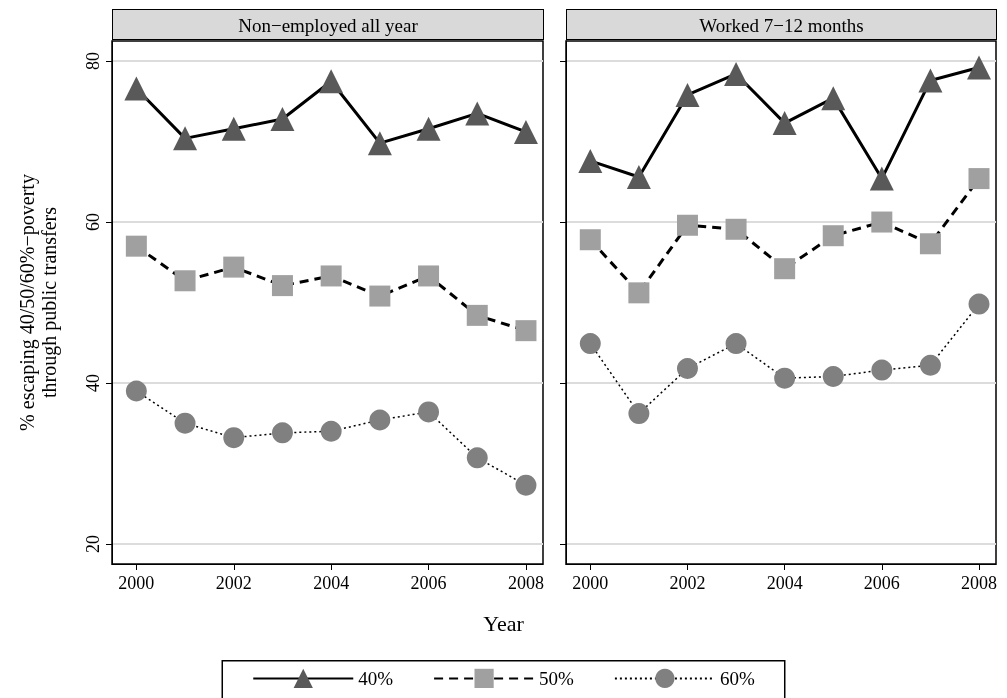 The width and height of the screenshot is (1007, 698). Describe the element at coordinates (38, 302) in the screenshot. I see `y-axis-title: % escaping 40/50/60%−poverty through public transfers` at that location.